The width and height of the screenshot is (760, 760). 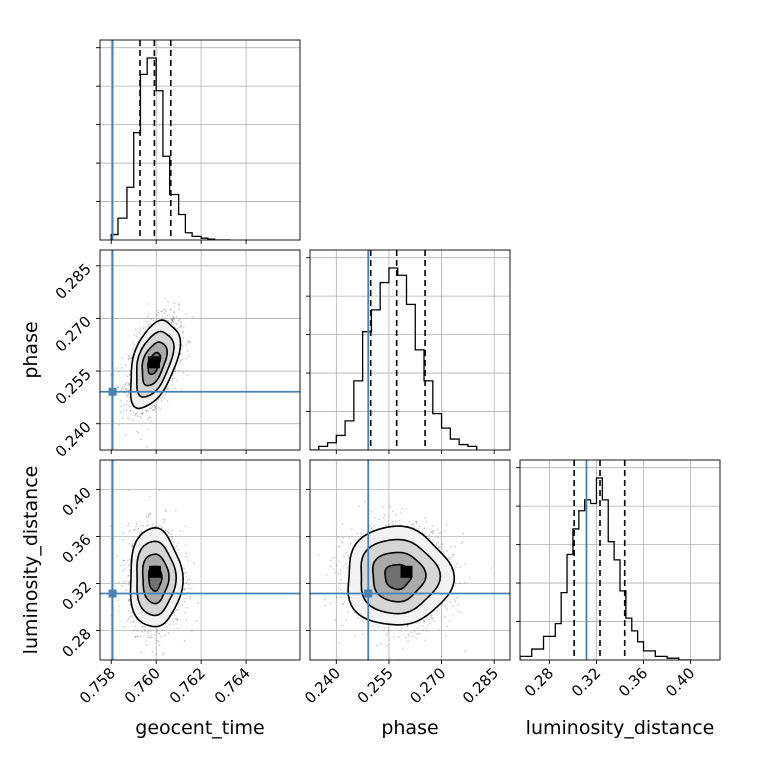 I want to click on x-tick-label: 0.760, so click(x=142, y=685).